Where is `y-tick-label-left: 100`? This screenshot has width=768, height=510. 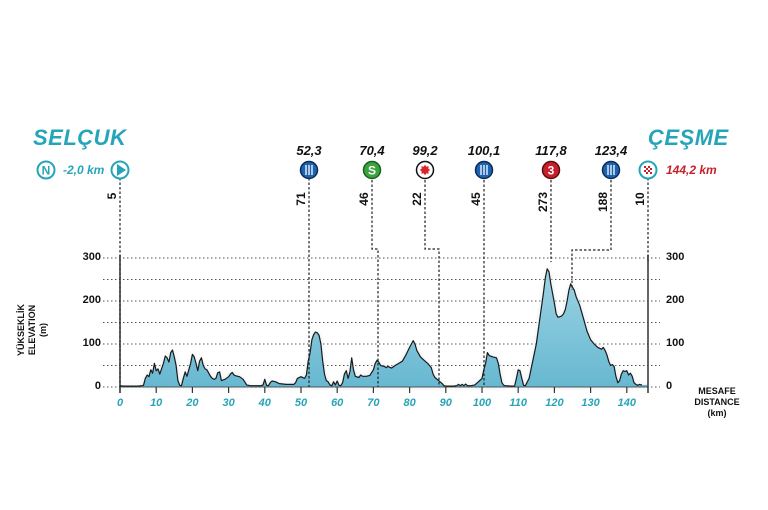
y-tick-label-left: 100 is located at coordinates (91, 343).